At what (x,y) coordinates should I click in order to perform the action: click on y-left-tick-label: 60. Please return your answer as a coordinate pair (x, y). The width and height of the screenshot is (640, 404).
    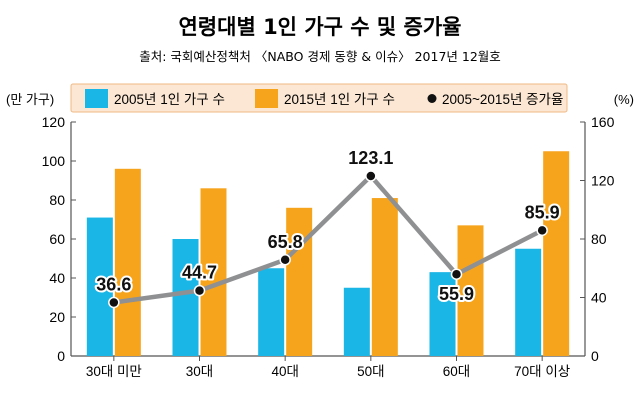
    Looking at the image, I should click on (57, 239).